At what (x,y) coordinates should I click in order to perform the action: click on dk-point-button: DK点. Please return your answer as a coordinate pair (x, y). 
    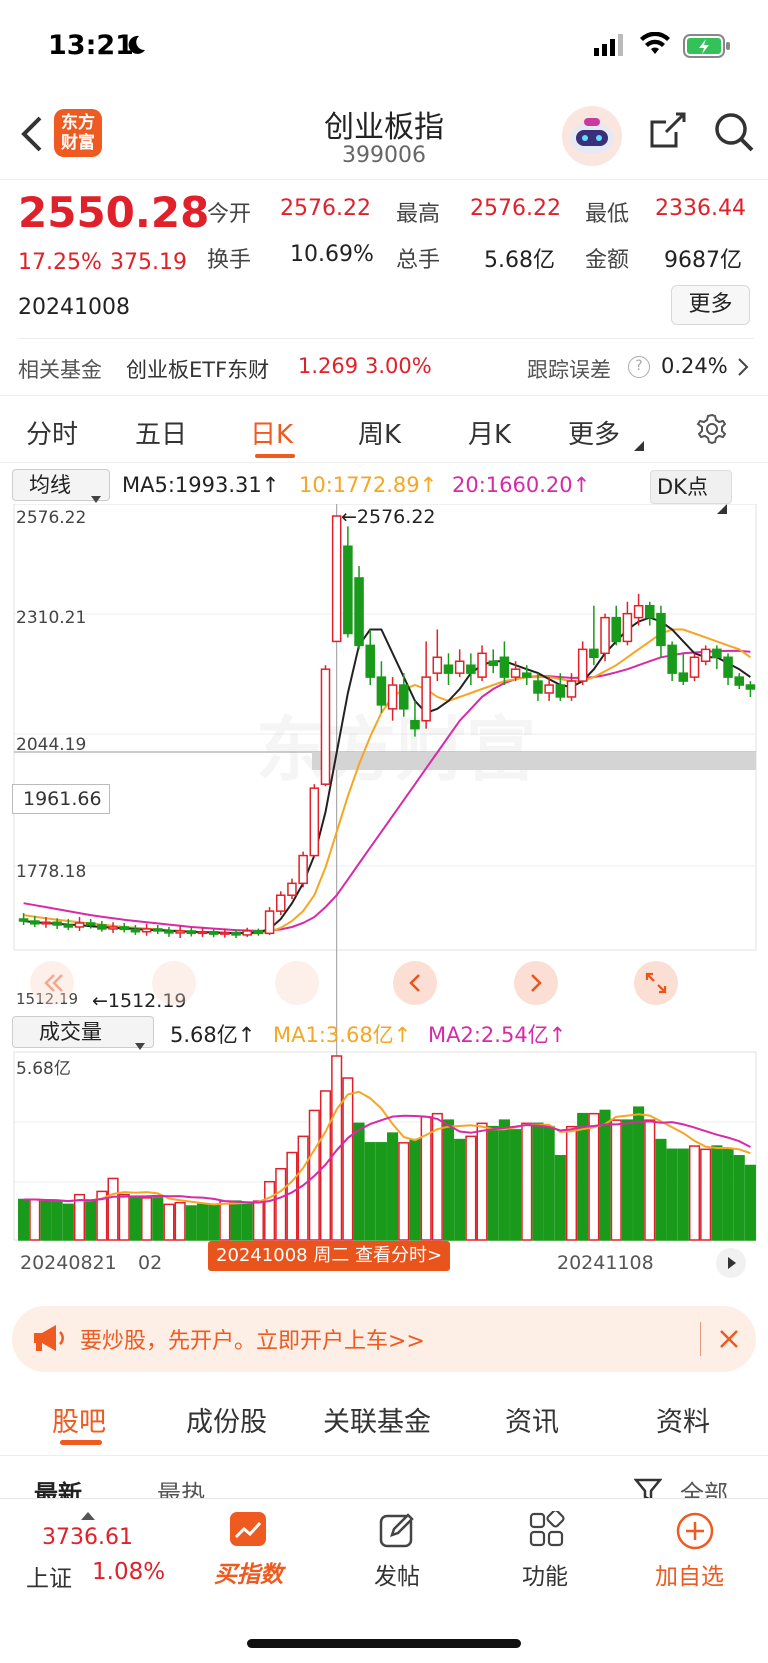
    Looking at the image, I should click on (691, 492).